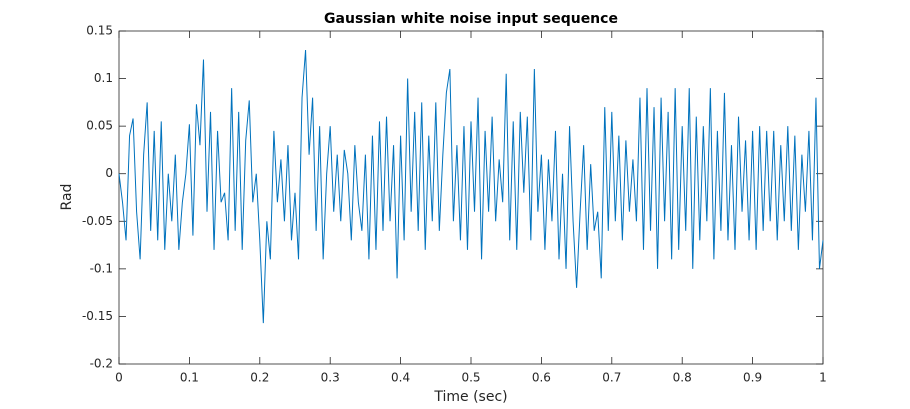  I want to click on y-tick-label: 0.1, so click(103, 78).